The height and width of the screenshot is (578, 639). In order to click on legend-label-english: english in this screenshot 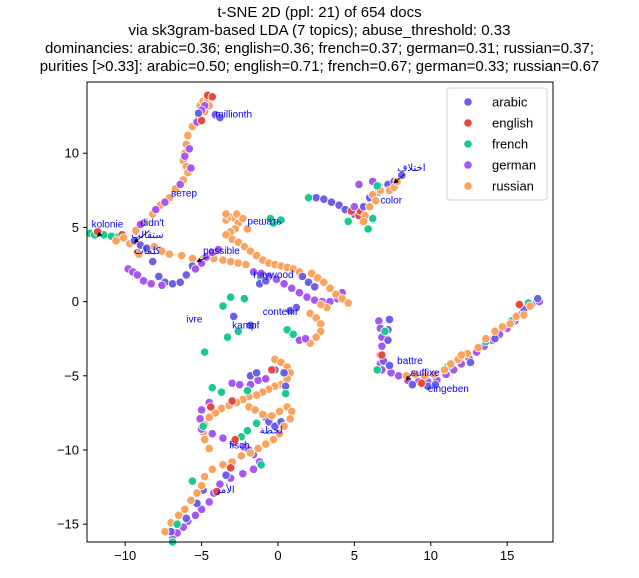, I will do `click(512, 123)`.